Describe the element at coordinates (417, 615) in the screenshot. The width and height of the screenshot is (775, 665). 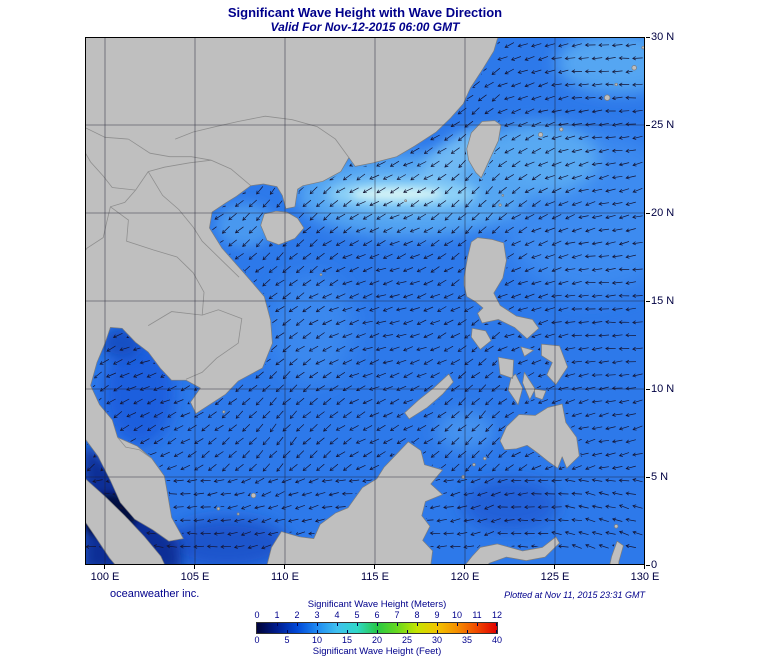
I see `legend-meters-value: 8` at that location.